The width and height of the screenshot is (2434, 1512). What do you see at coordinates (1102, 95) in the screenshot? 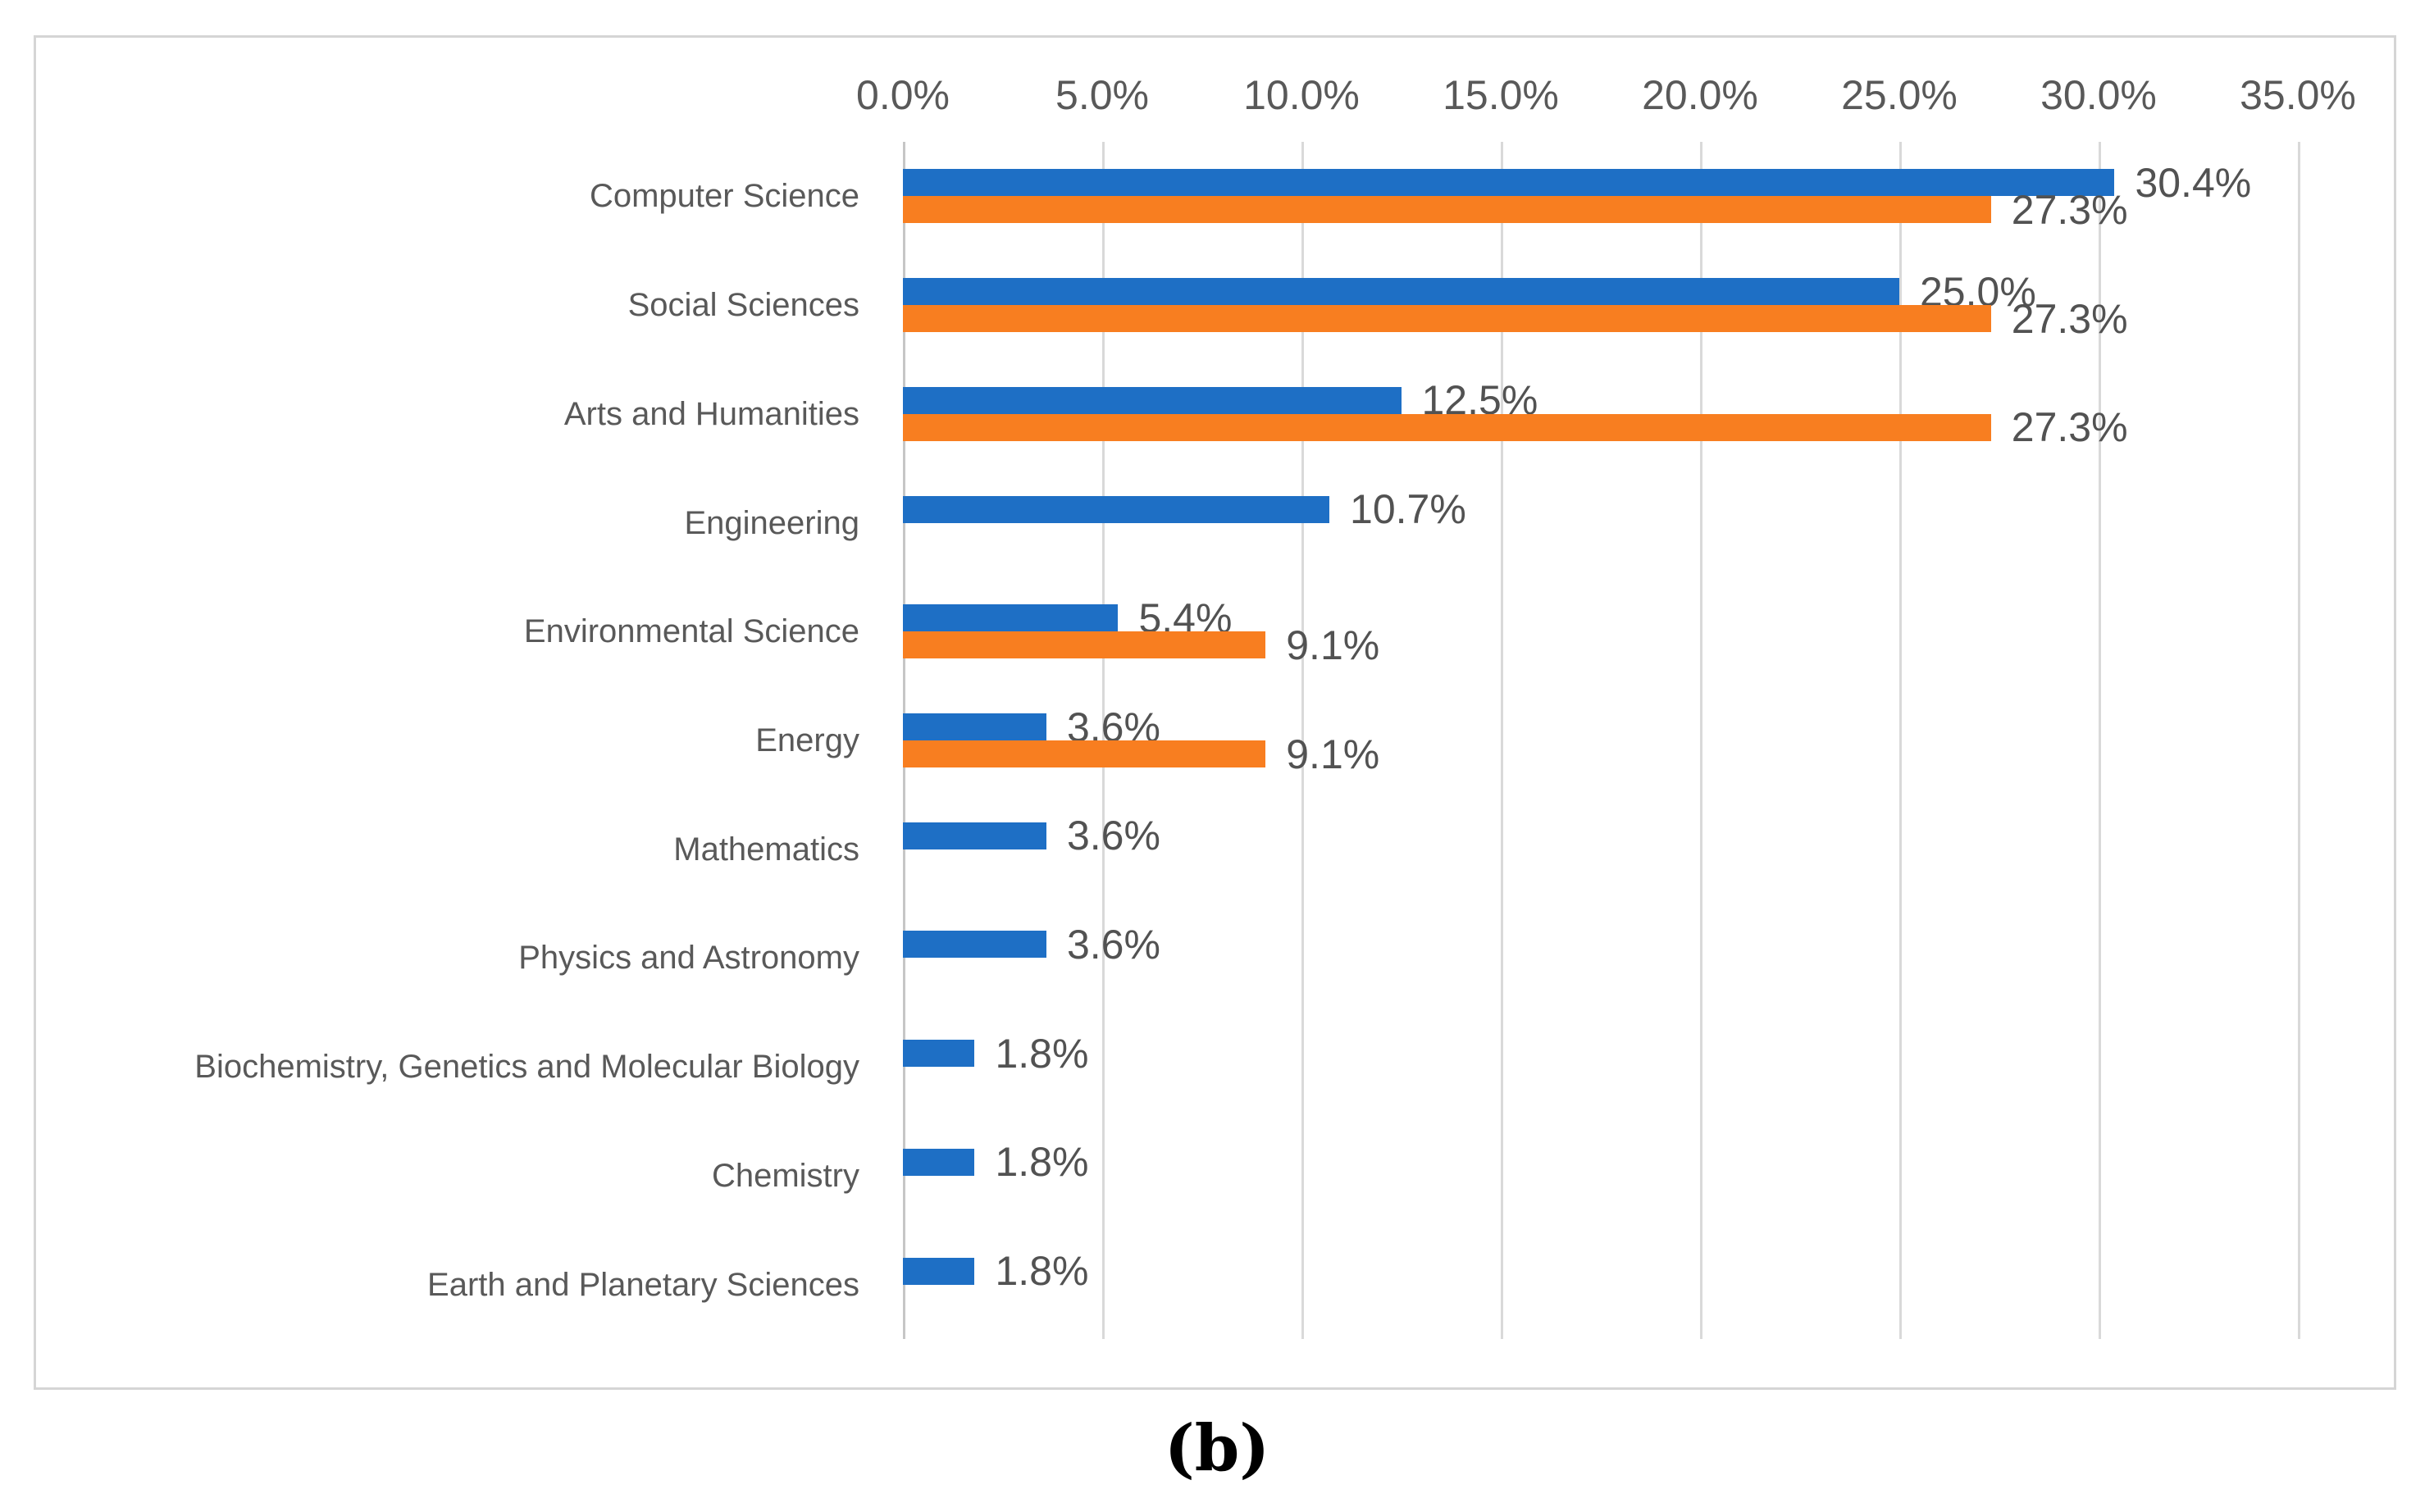
I see `x-axis-tick-label: 5.0%` at bounding box center [1102, 95].